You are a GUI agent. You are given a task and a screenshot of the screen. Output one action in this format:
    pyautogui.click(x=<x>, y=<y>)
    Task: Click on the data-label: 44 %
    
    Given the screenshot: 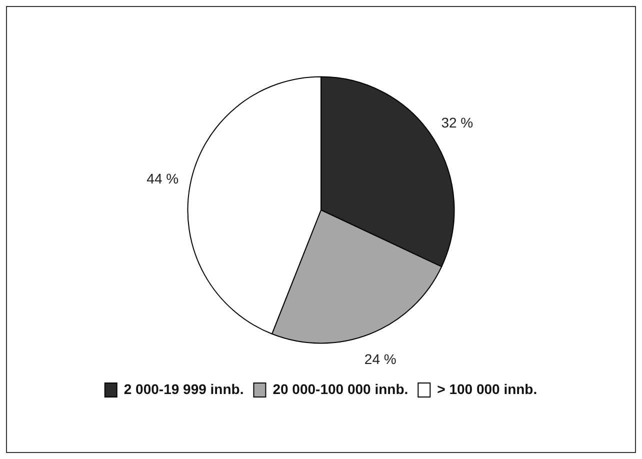 What is the action you would take?
    pyautogui.click(x=162, y=178)
    